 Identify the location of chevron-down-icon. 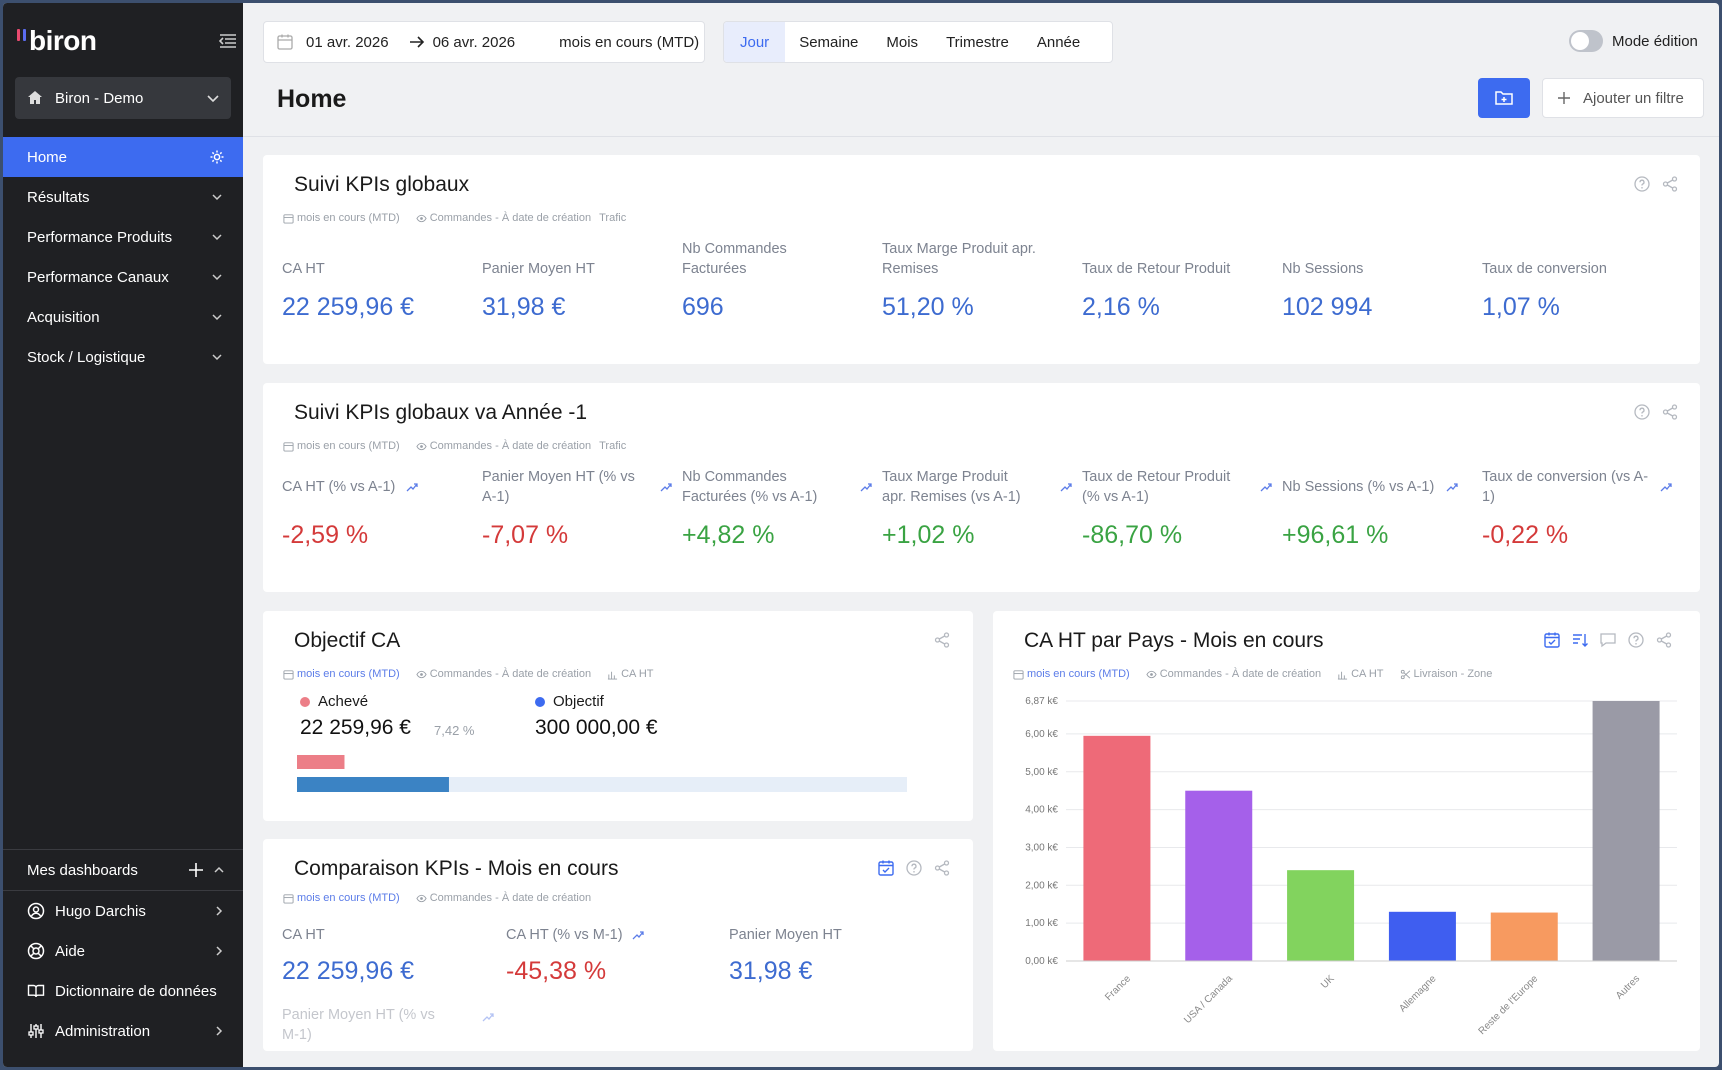
(217, 197).